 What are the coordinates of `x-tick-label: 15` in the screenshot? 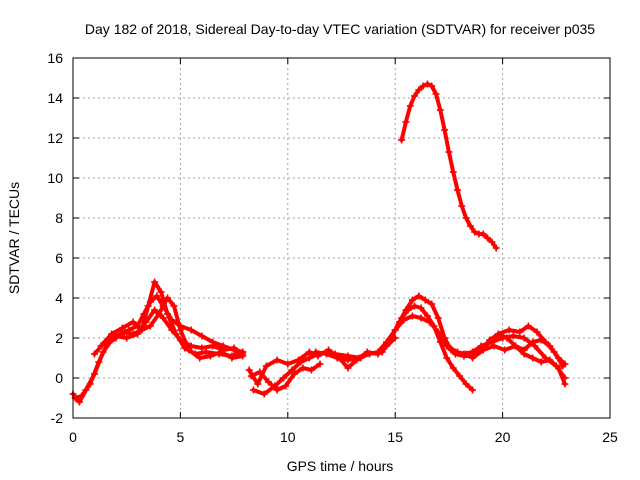 It's located at (395, 437).